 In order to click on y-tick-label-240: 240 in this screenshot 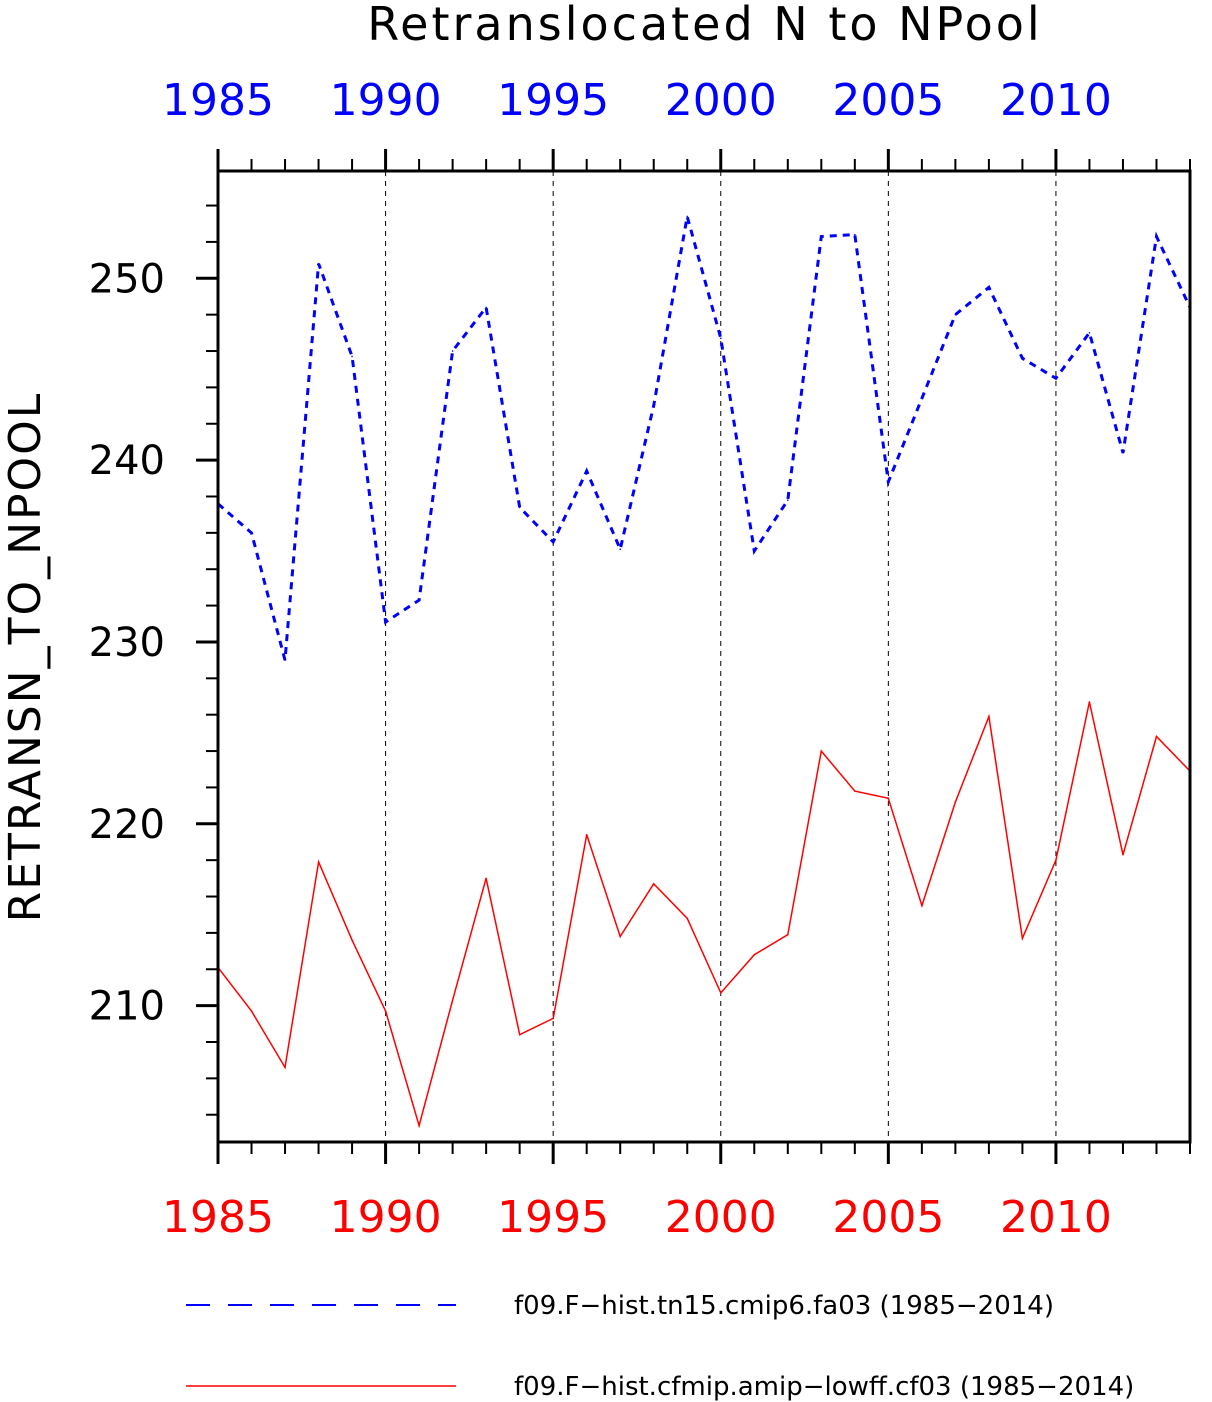, I will do `click(127, 461)`.